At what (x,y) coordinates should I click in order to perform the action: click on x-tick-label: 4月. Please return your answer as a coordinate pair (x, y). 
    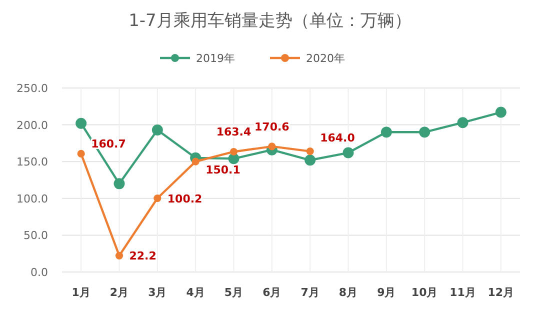
    Looking at the image, I should click on (195, 292).